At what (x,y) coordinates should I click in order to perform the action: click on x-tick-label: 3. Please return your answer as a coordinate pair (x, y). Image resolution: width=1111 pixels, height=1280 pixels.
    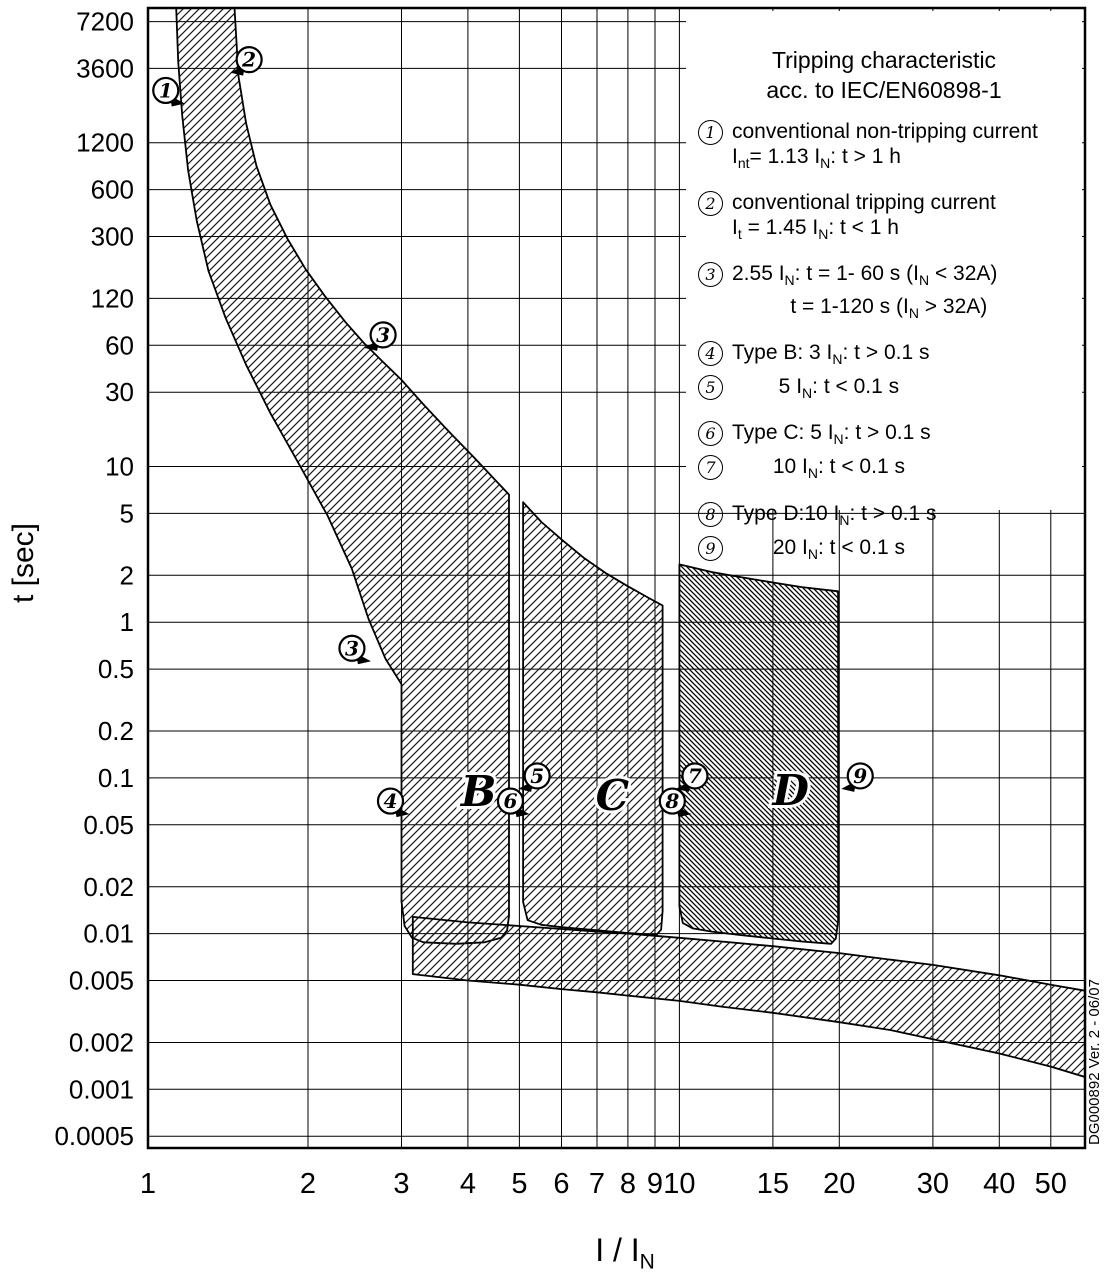
    Looking at the image, I should click on (401, 1184).